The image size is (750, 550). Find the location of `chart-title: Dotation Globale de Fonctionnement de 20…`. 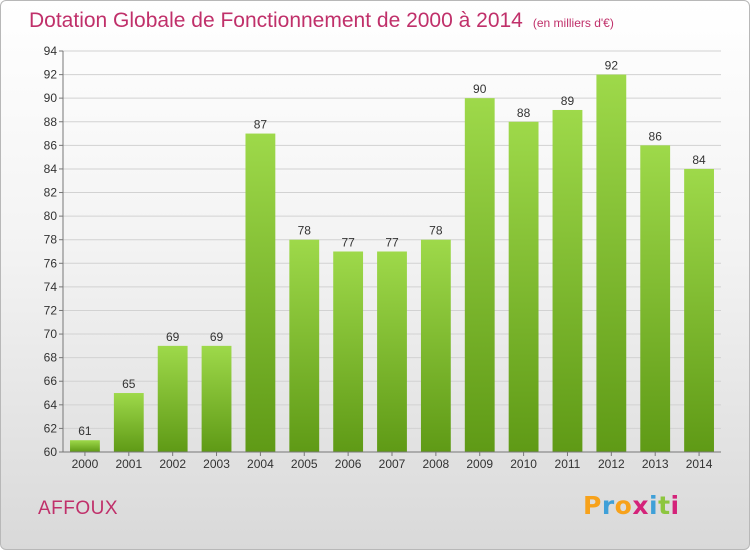

chart-title: Dotation Globale de Fonctionnement de 20… is located at coordinates (321, 21).